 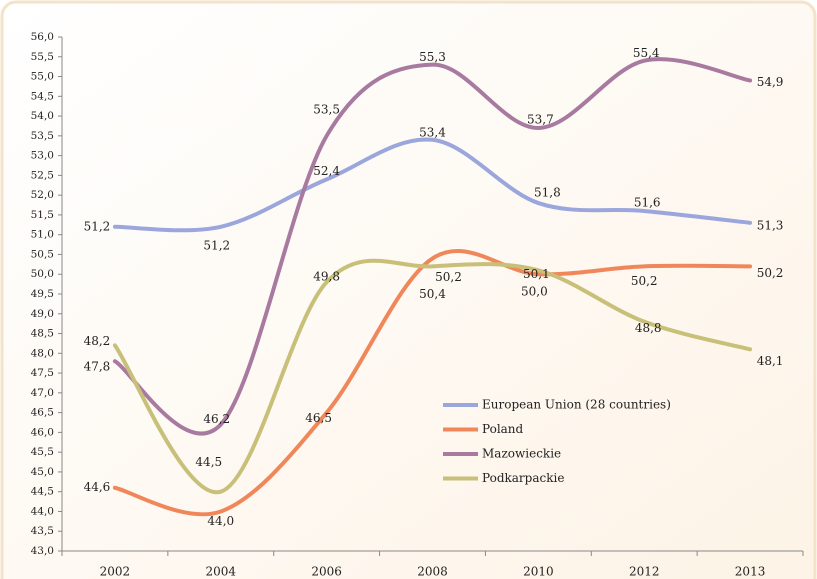 I want to click on y-tick-label: 47,5, so click(x=42, y=373).